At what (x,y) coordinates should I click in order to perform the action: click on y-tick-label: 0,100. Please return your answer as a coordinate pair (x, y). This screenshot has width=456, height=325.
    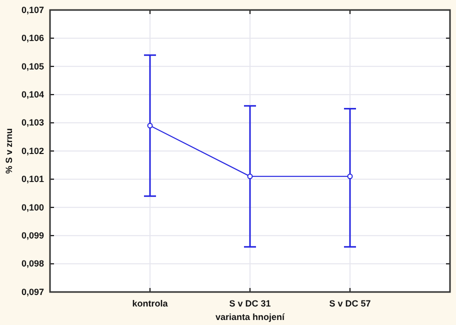
    Looking at the image, I should click on (32, 207).